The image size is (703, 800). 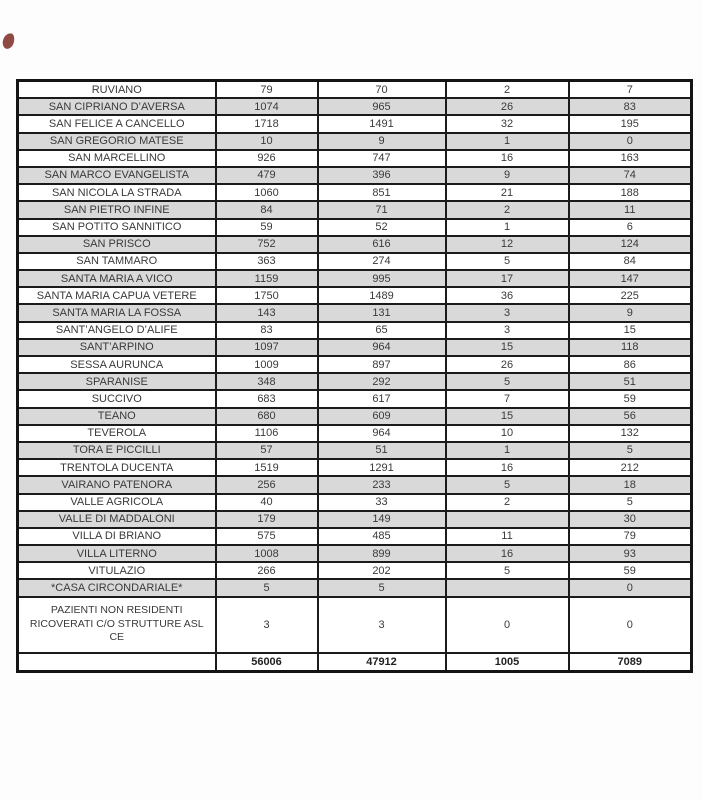 What do you see at coordinates (266, 554) in the screenshot?
I see `value-cell: 1008` at bounding box center [266, 554].